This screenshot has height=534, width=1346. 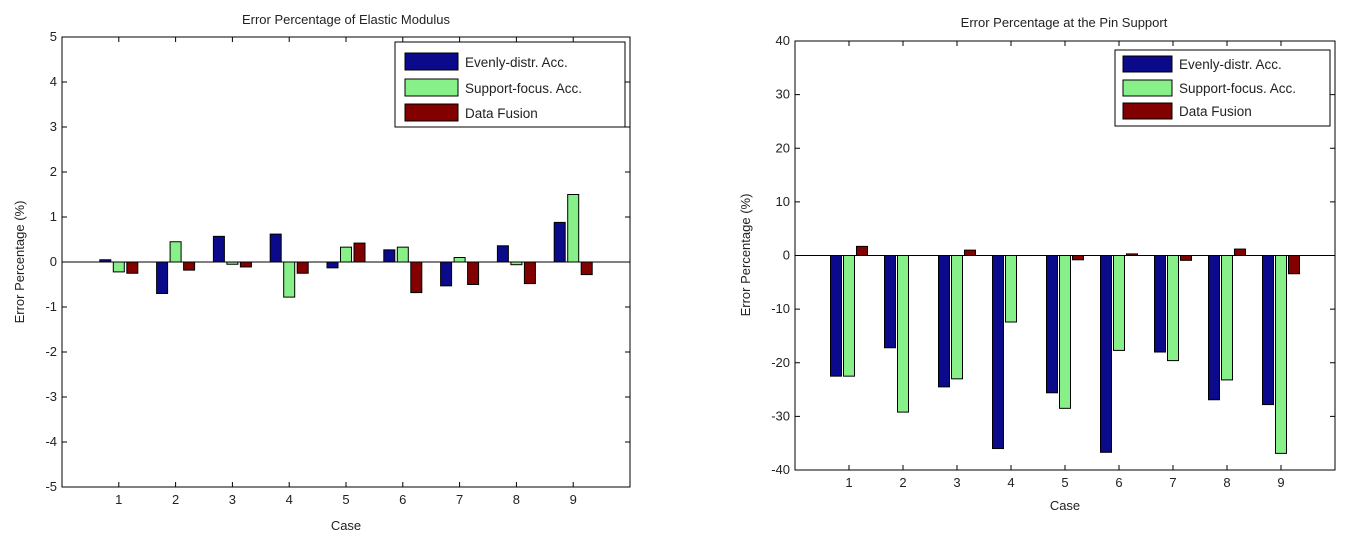 What do you see at coordinates (53, 126) in the screenshot?
I see `y-tick-label: 3` at bounding box center [53, 126].